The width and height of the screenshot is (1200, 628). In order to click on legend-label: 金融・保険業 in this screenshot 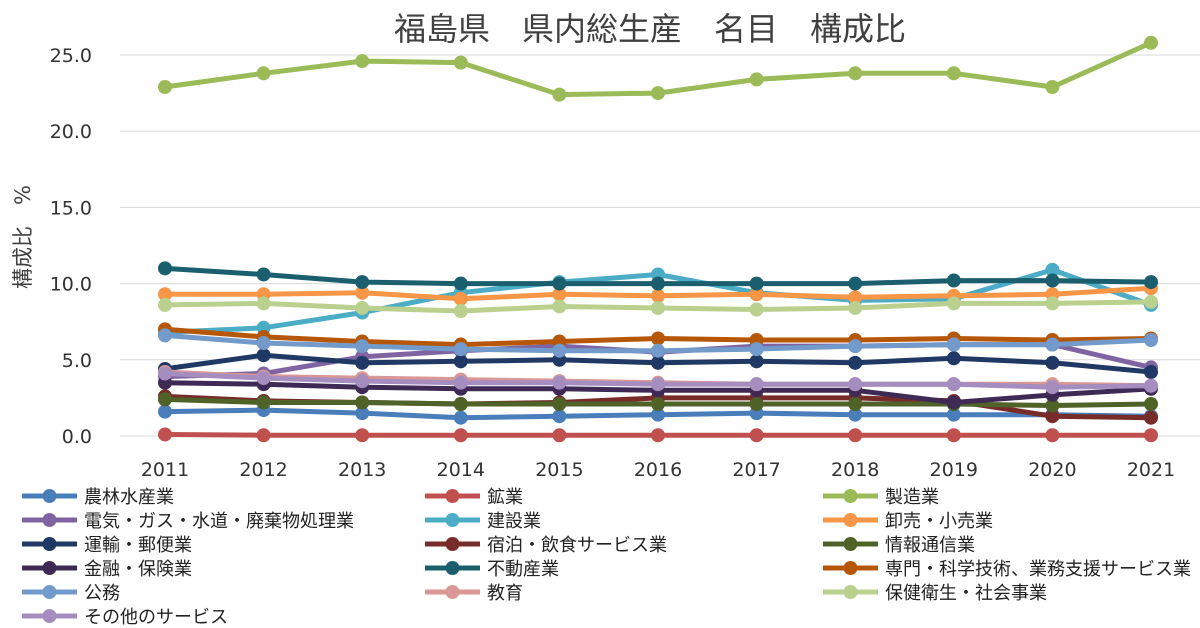, I will do `click(138, 569)`.